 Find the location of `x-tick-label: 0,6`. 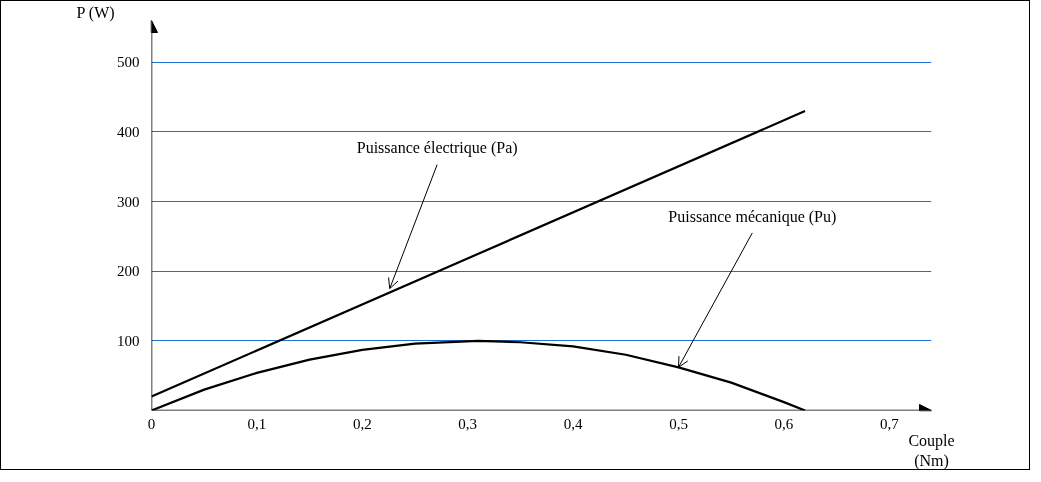

x-tick-label: 0,6 is located at coordinates (784, 423).